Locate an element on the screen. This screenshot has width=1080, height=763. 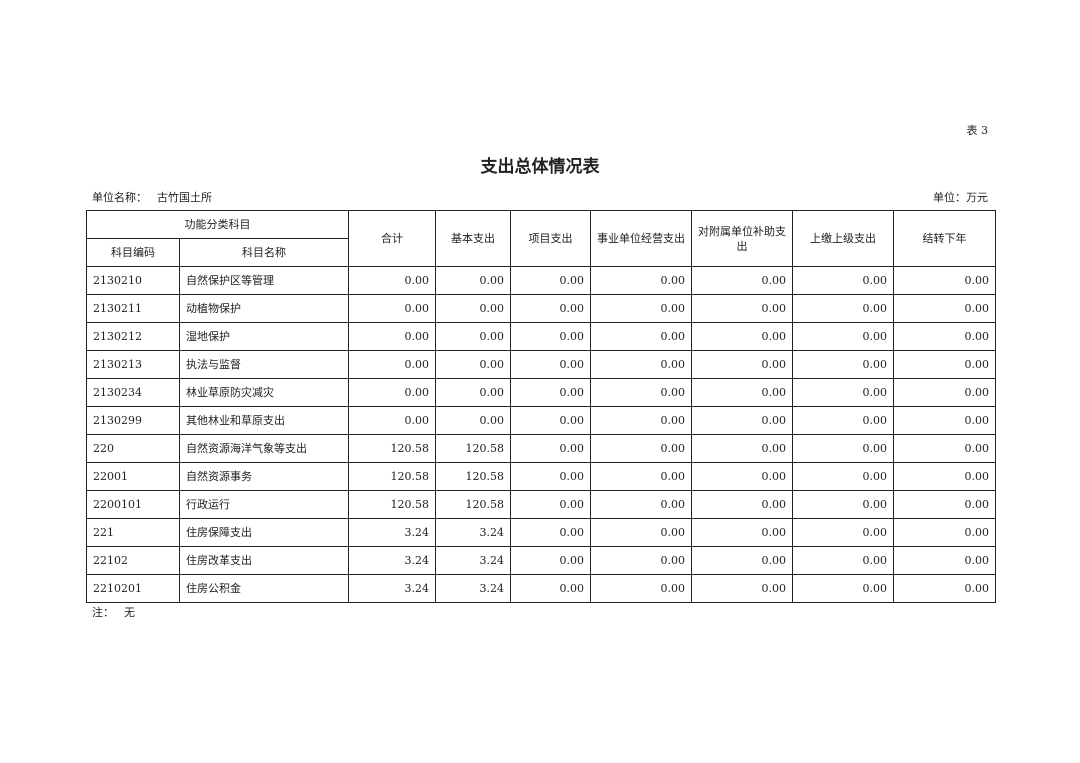
table-row: 2210201 住房公积金 3.24 3.24 0.00 0.00 0.00 0.00 0.00 is located at coordinates (541, 588).